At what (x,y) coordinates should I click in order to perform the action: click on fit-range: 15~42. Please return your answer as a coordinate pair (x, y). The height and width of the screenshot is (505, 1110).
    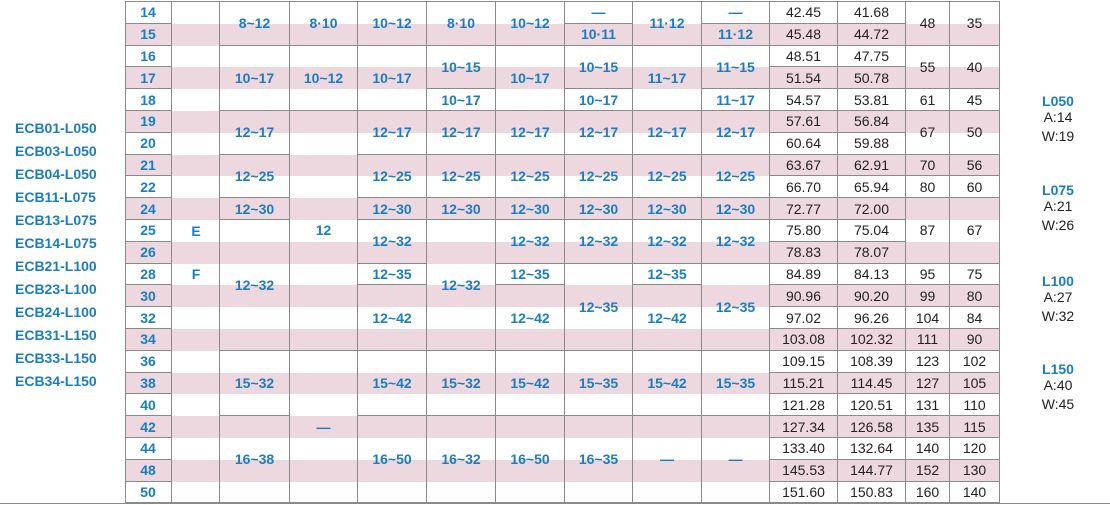
    Looking at the image, I should click on (392, 383).